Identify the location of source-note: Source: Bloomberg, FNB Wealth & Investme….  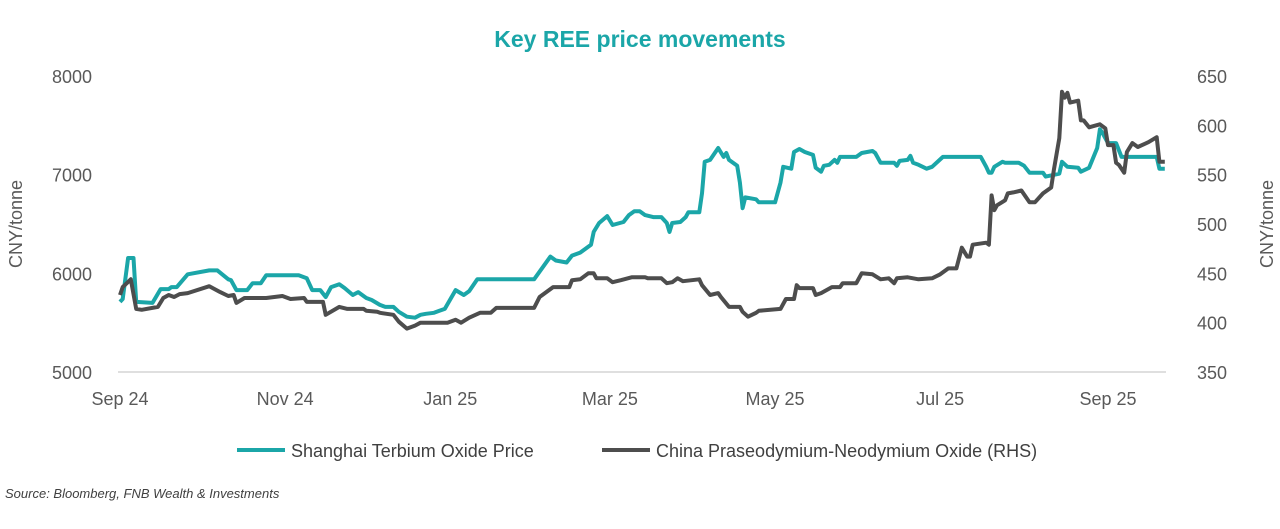
(142, 493).